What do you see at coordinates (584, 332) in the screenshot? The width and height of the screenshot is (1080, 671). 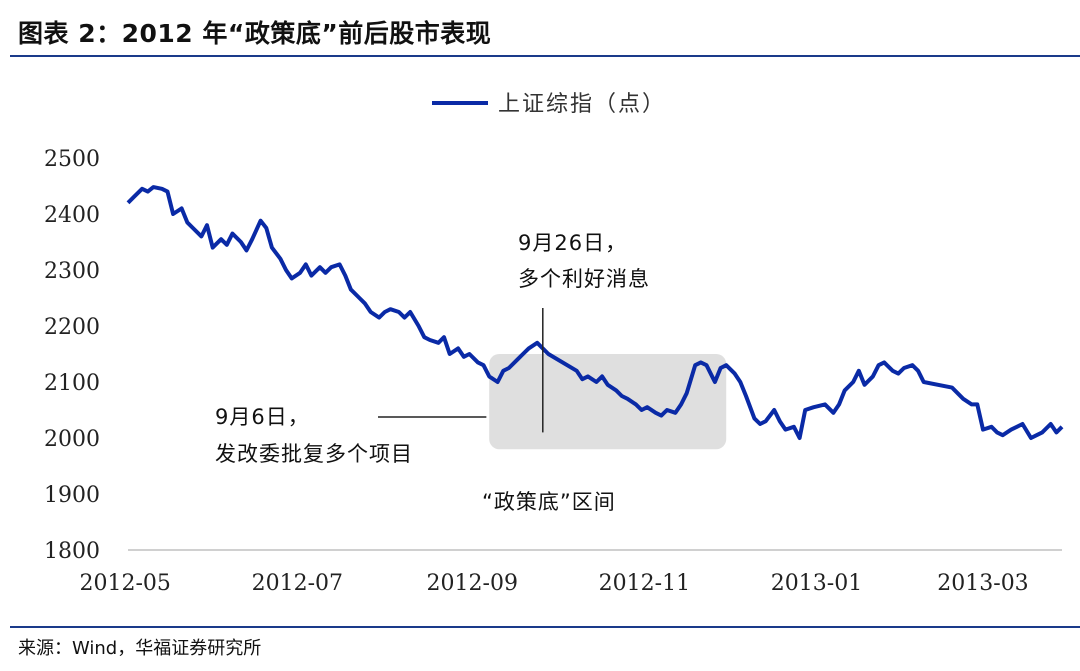 I see `annotation-sep-26: 9月26日， 多个利好消息` at bounding box center [584, 332].